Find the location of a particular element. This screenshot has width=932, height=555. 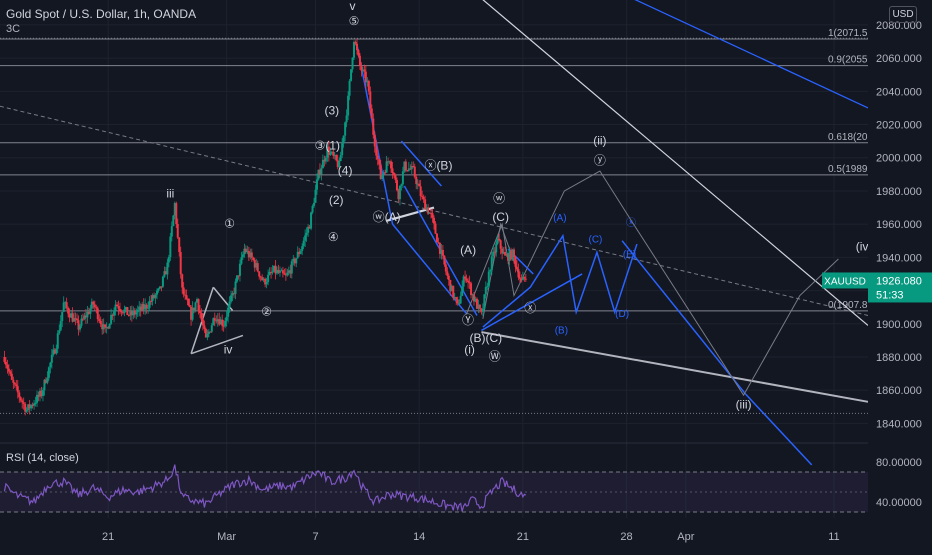

price-tick-label: 1860.000 is located at coordinates (899, 391).